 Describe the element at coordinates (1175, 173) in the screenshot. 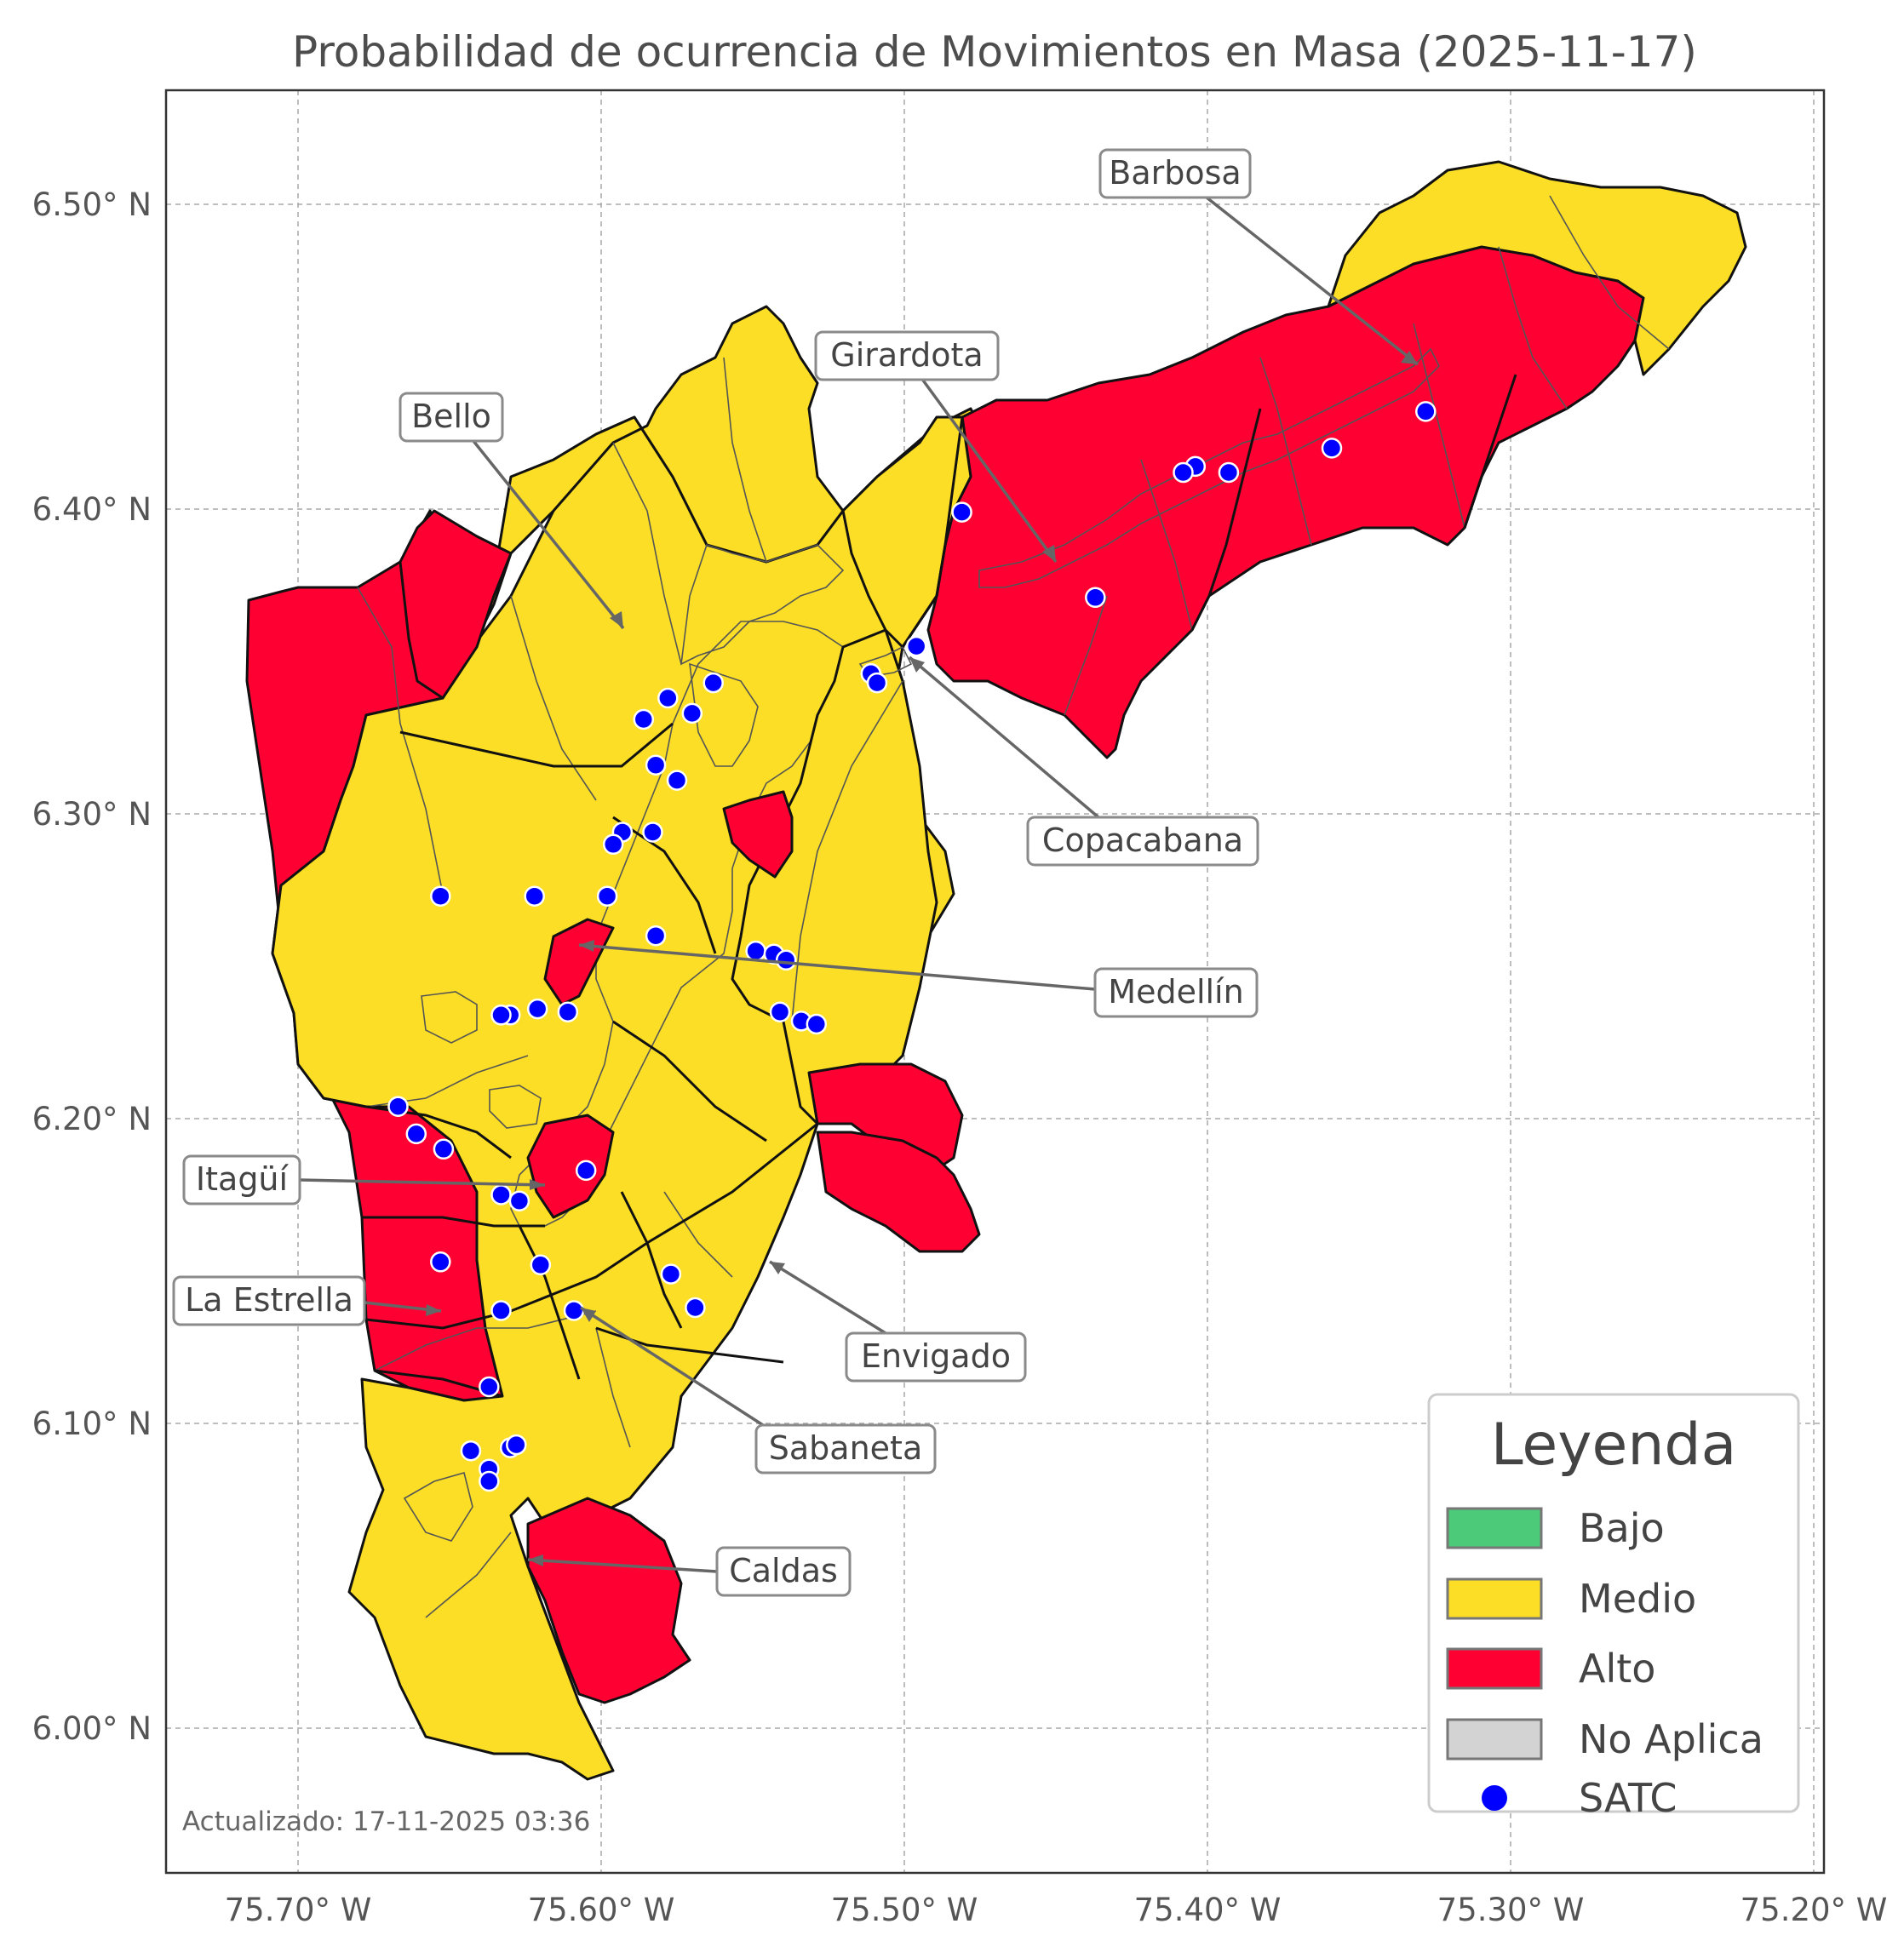

I see `label-barbosa-text: Barbosa` at that location.